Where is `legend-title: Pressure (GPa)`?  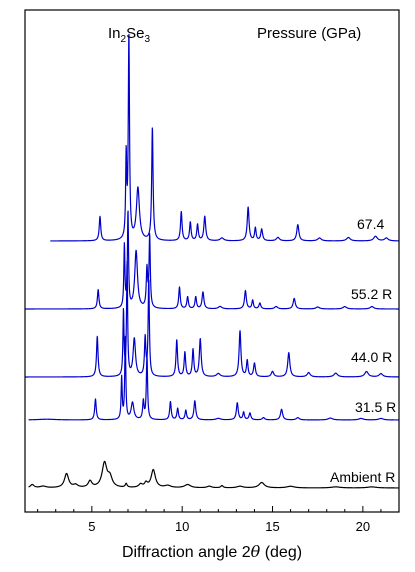 legend-title: Pressure (GPa) is located at coordinates (309, 33).